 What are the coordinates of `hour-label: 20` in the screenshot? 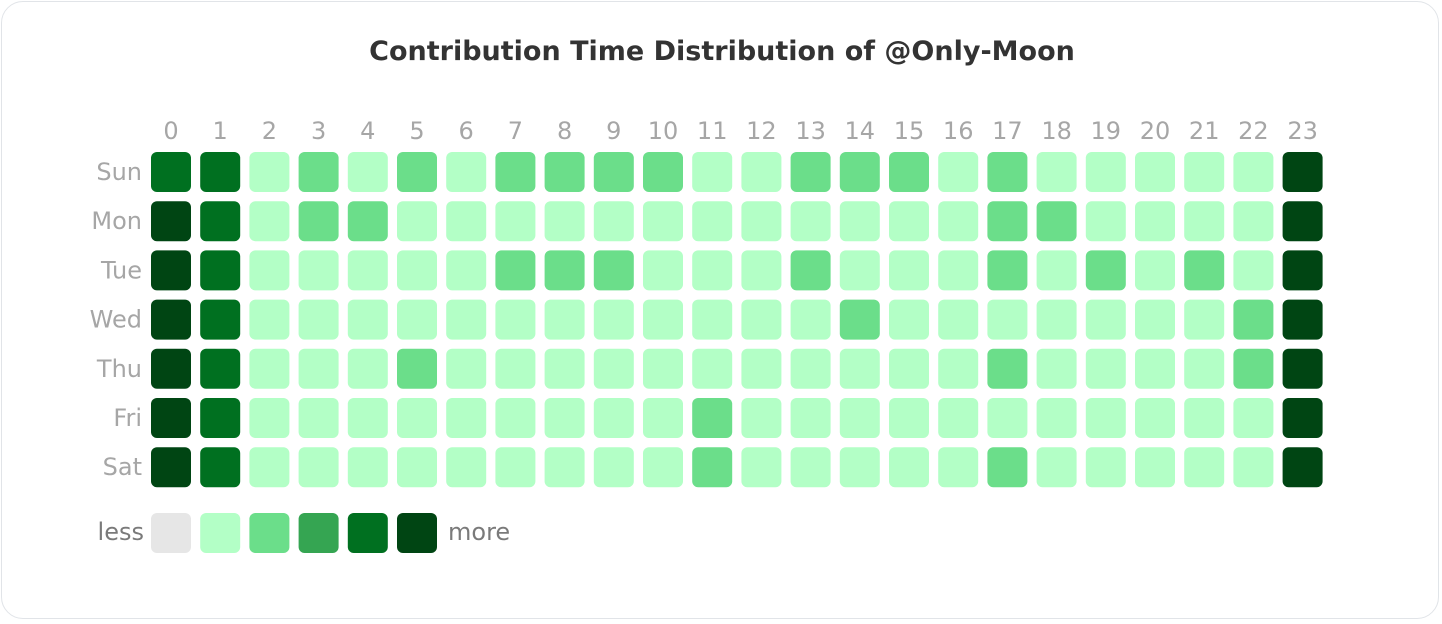 It's located at (1155, 131).